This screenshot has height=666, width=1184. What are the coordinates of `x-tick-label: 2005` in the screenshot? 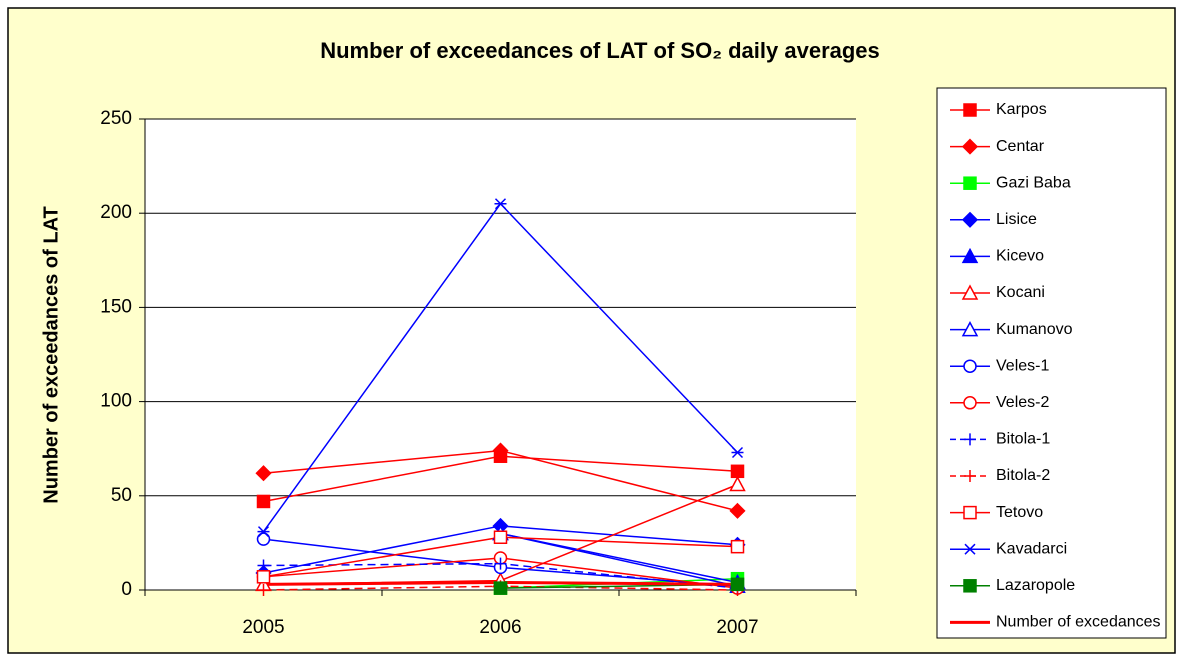 It's located at (263, 627).